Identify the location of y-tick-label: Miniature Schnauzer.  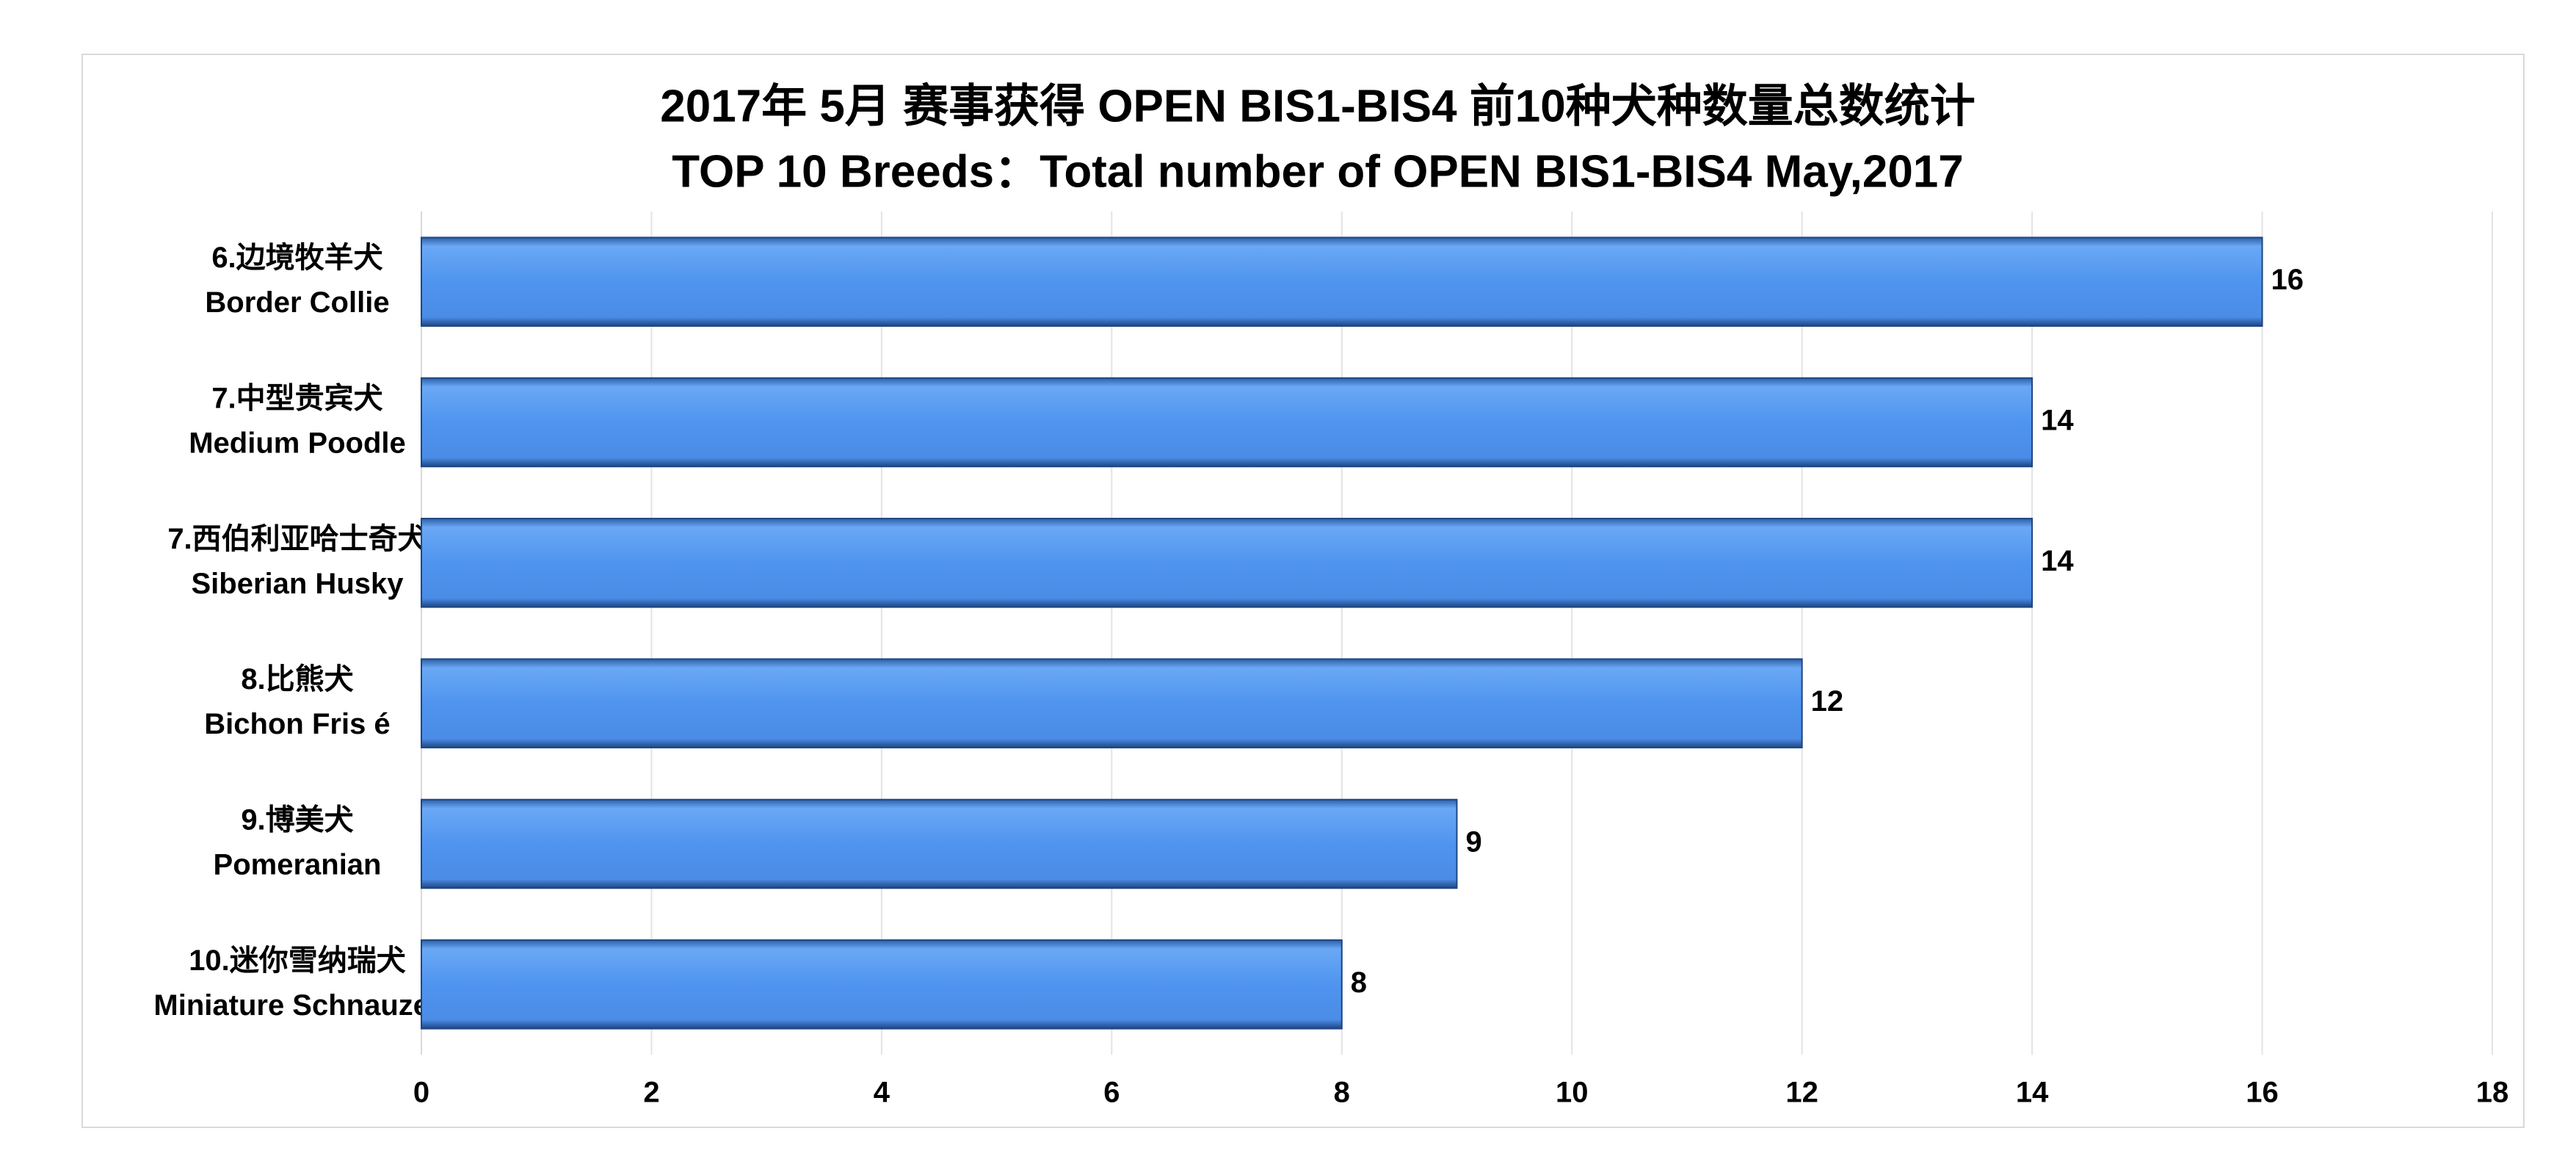
(297, 1005).